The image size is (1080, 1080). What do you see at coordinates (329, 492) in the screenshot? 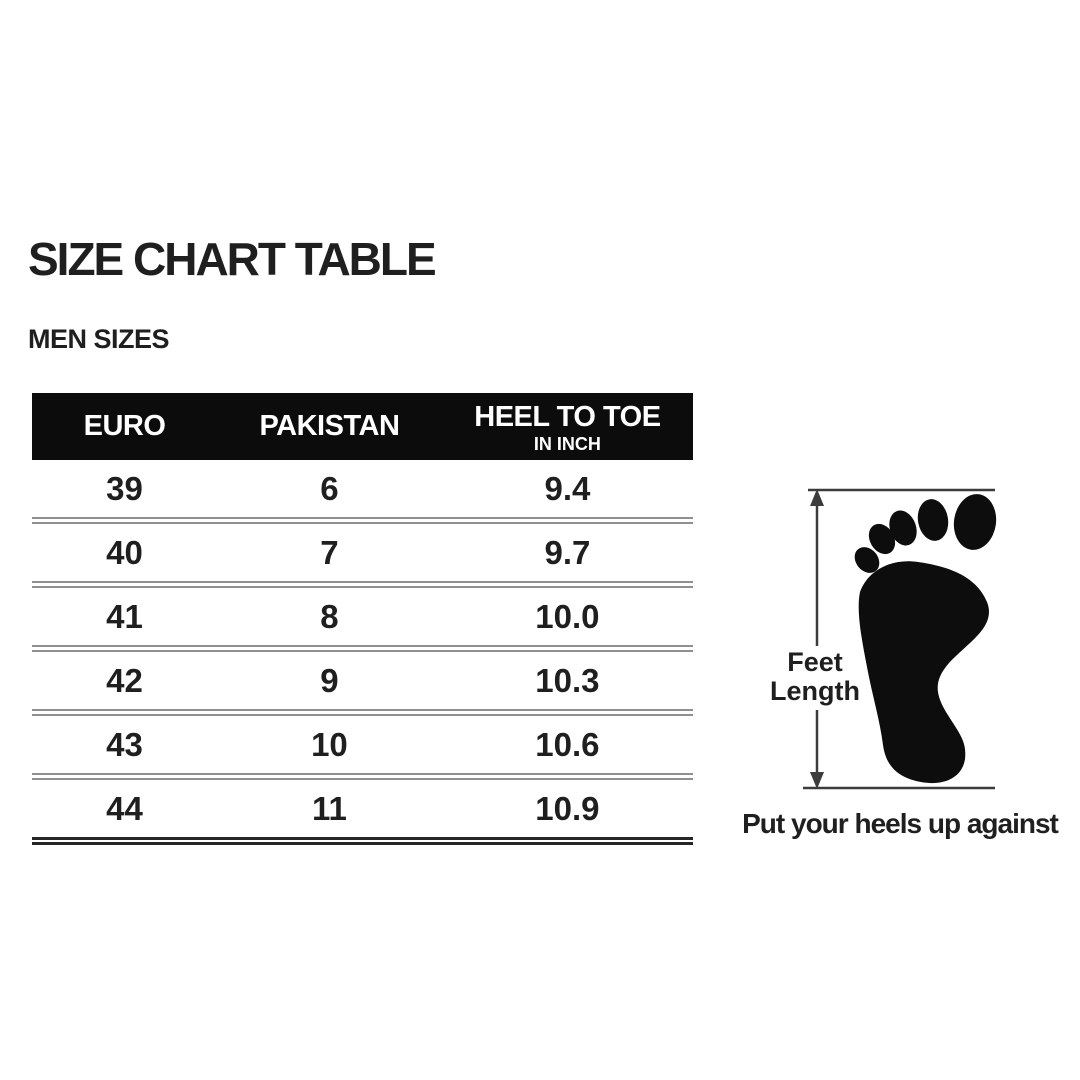
I see `size-cell: 6` at bounding box center [329, 492].